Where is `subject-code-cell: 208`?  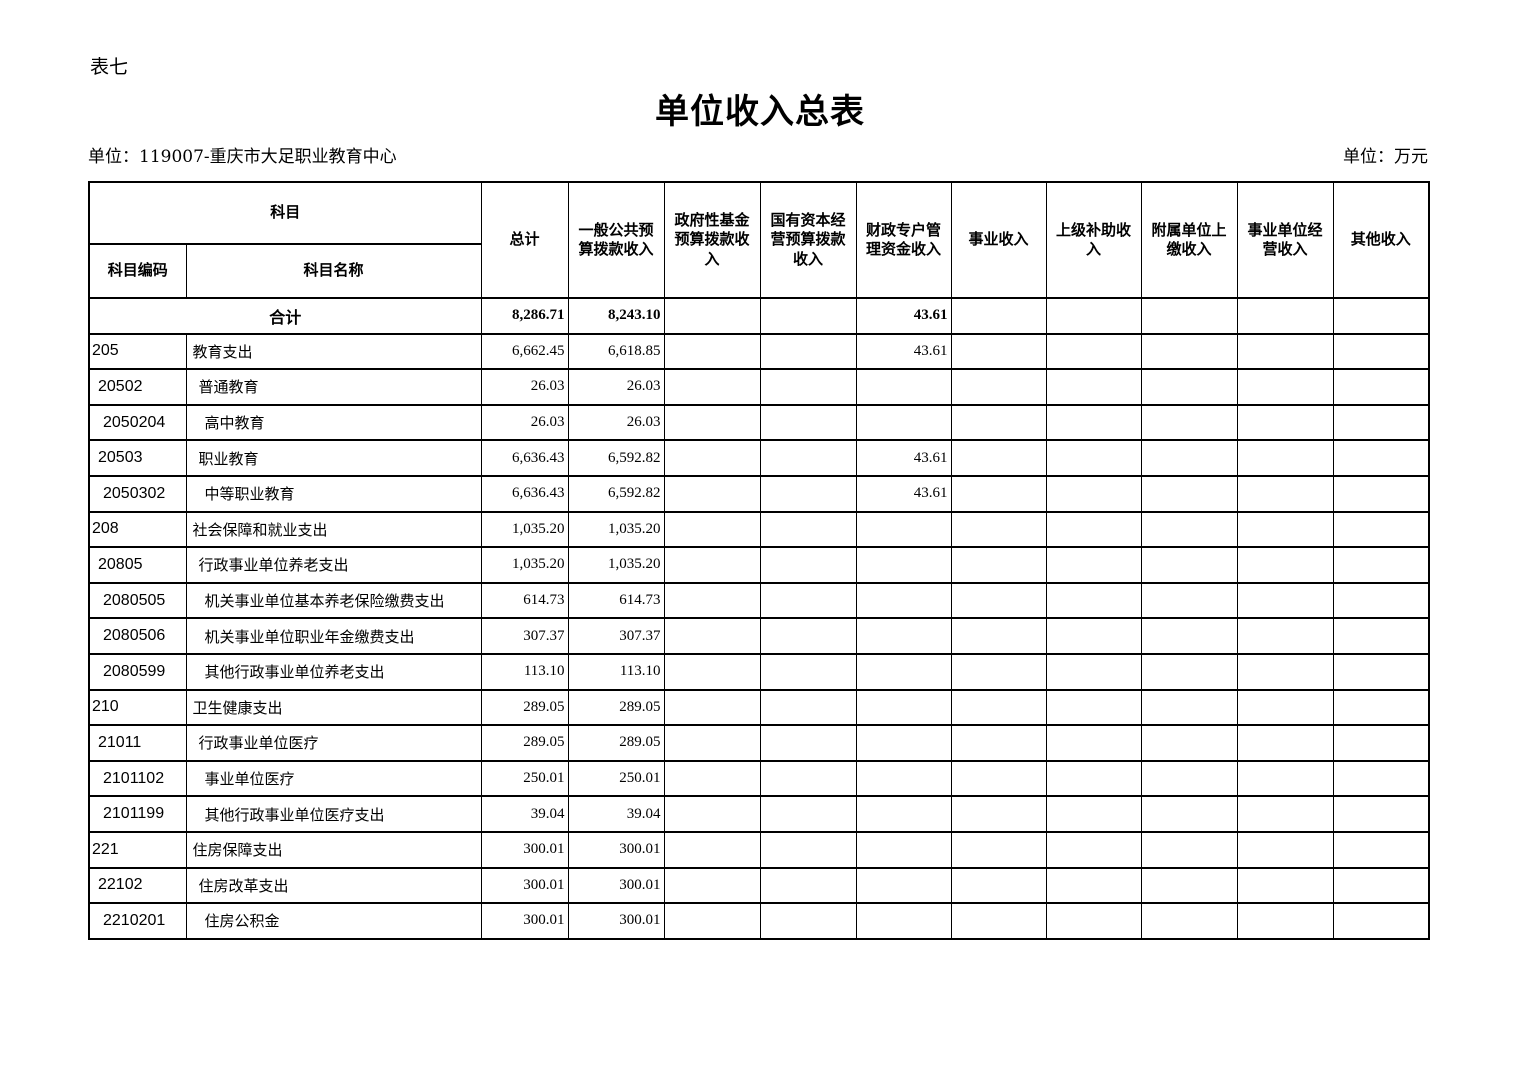
subject-code-cell: 208 is located at coordinates (137, 529).